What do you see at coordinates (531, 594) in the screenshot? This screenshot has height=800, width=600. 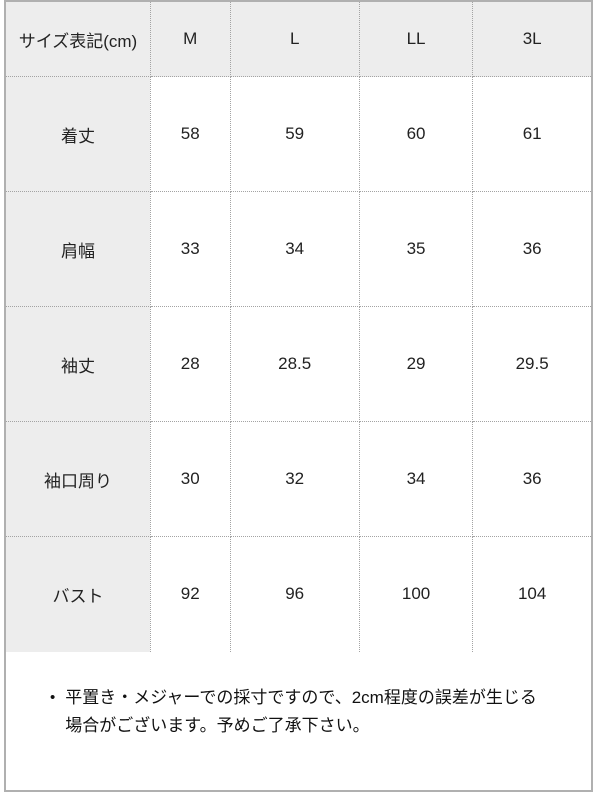 I see `cell-value: 104` at bounding box center [531, 594].